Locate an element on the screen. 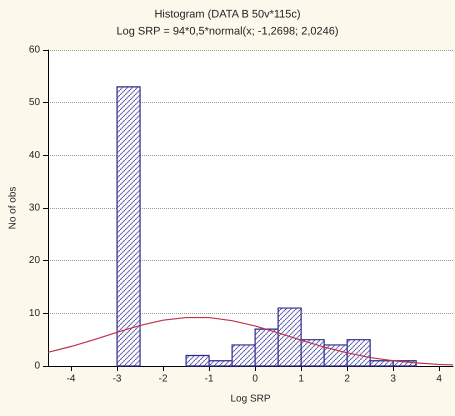  y-tick-label: 0 is located at coordinates (37, 366).